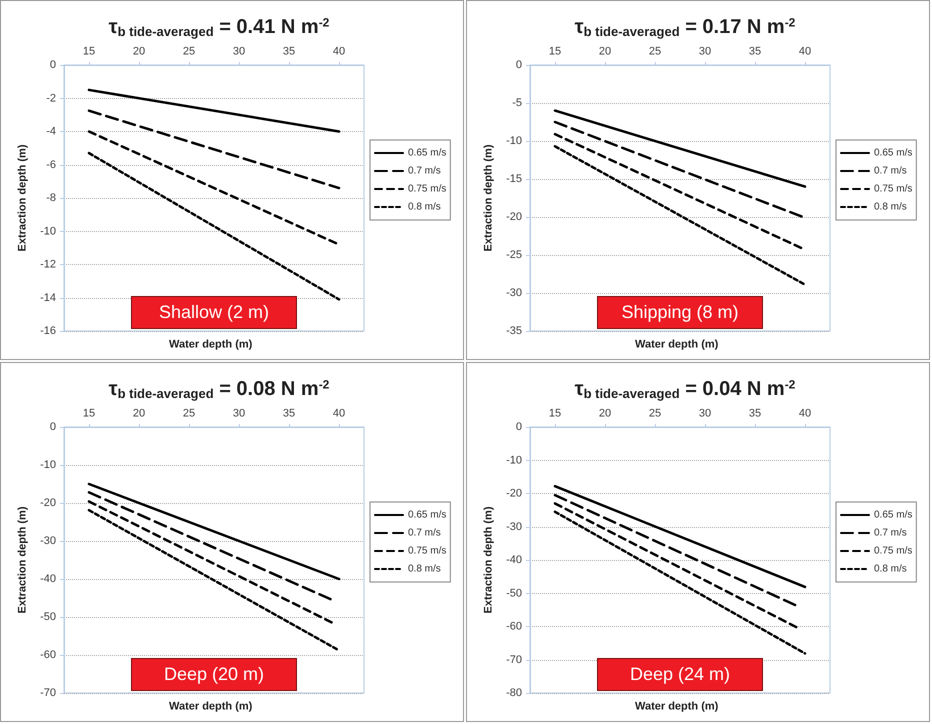 The width and height of the screenshot is (932, 724). Describe the element at coordinates (48, 298) in the screenshot. I see `y-tick-label: -14` at that location.